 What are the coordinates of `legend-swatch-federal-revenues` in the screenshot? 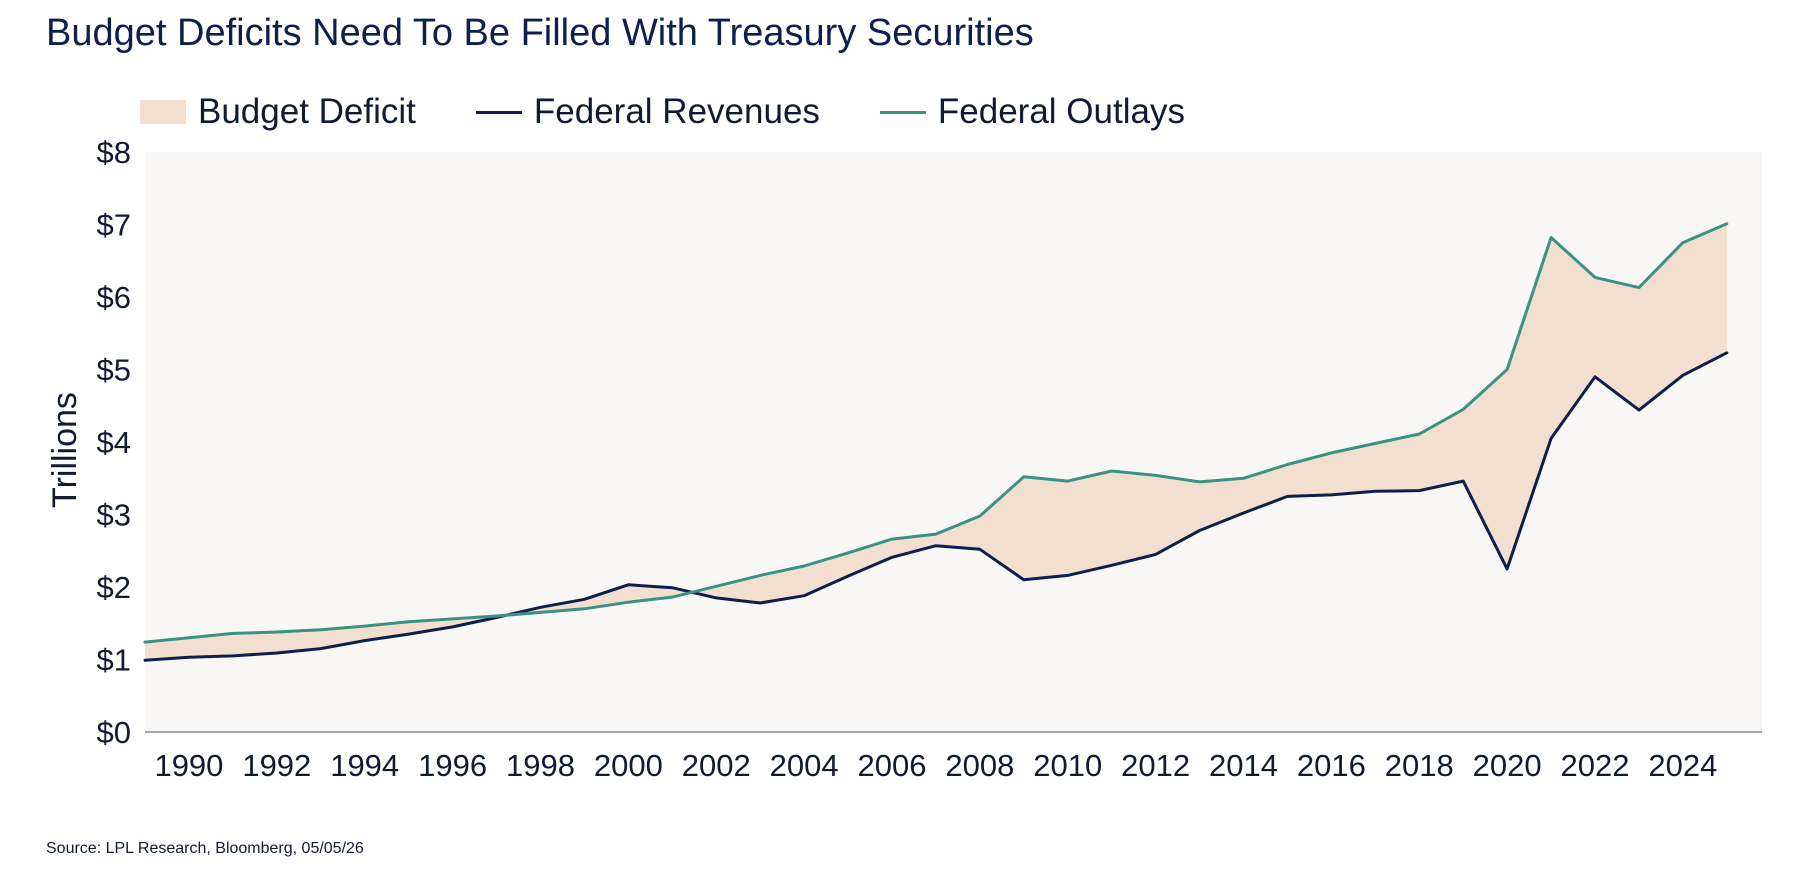 It's located at (498, 112).